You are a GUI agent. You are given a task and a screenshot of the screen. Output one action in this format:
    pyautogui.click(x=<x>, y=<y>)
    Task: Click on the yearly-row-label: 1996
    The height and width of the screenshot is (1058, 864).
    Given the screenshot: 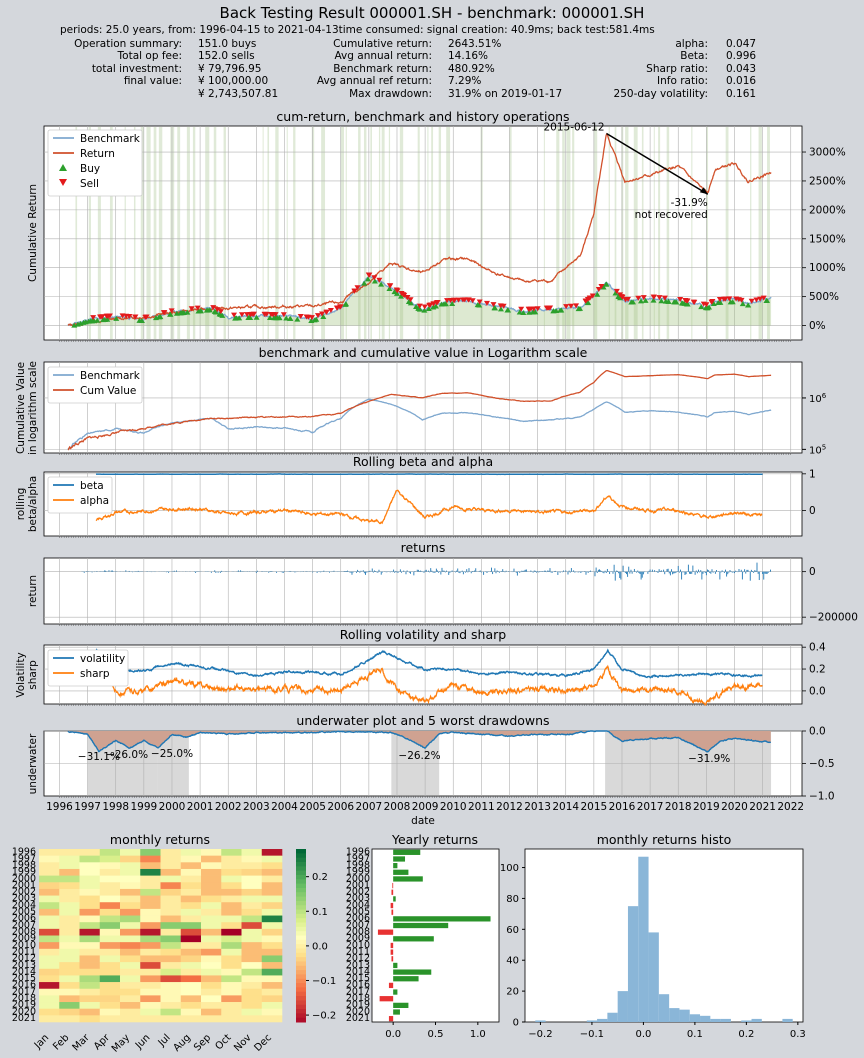 What is the action you would take?
    pyautogui.click(x=358, y=852)
    